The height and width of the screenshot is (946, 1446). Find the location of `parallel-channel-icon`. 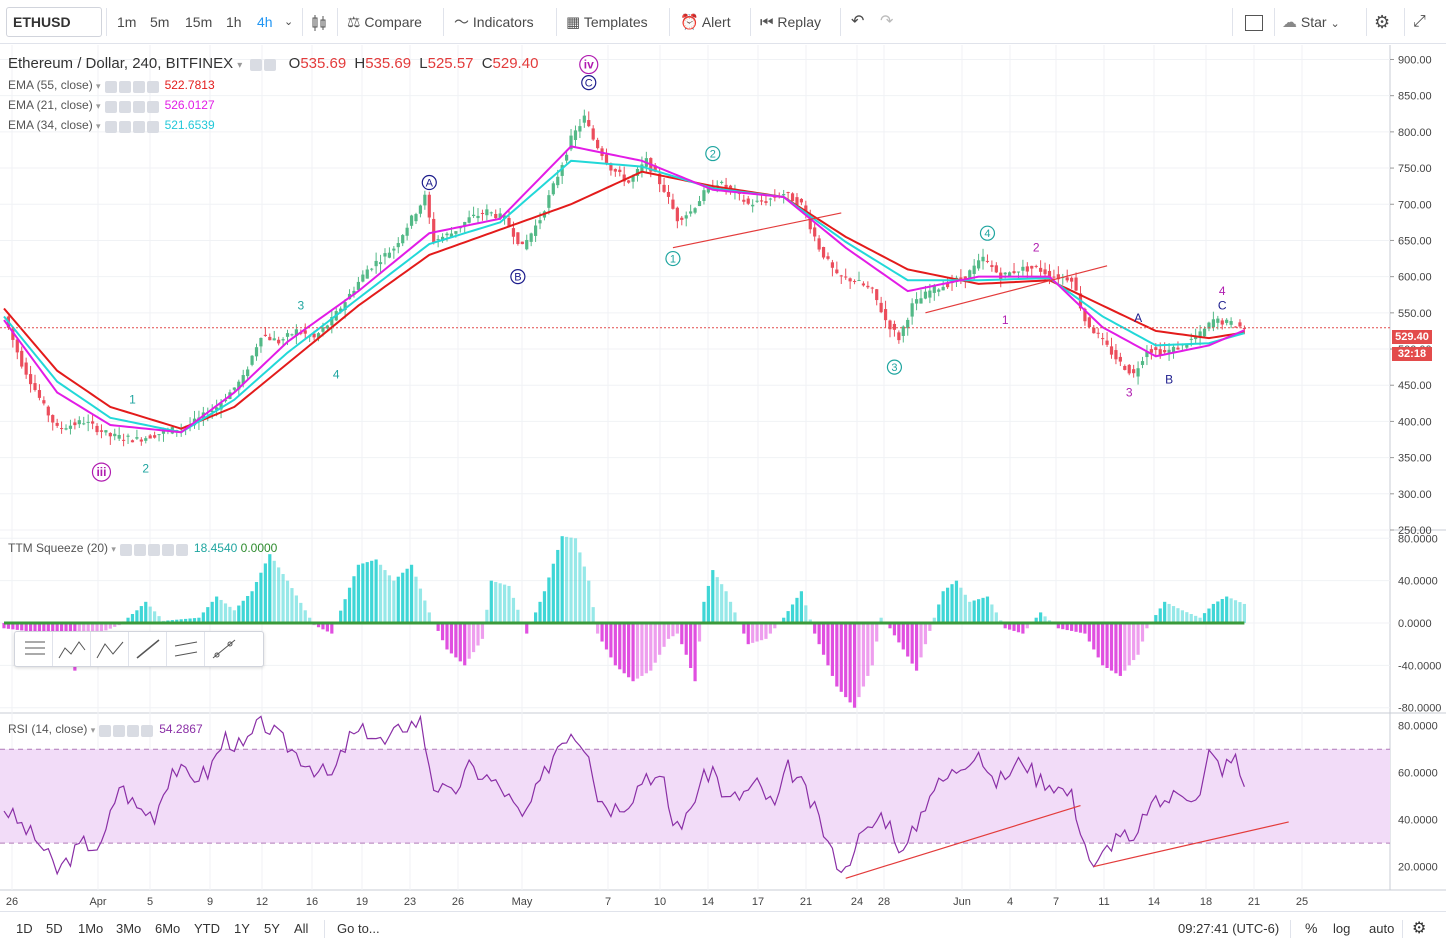

parallel-channel-icon is located at coordinates (186, 649).